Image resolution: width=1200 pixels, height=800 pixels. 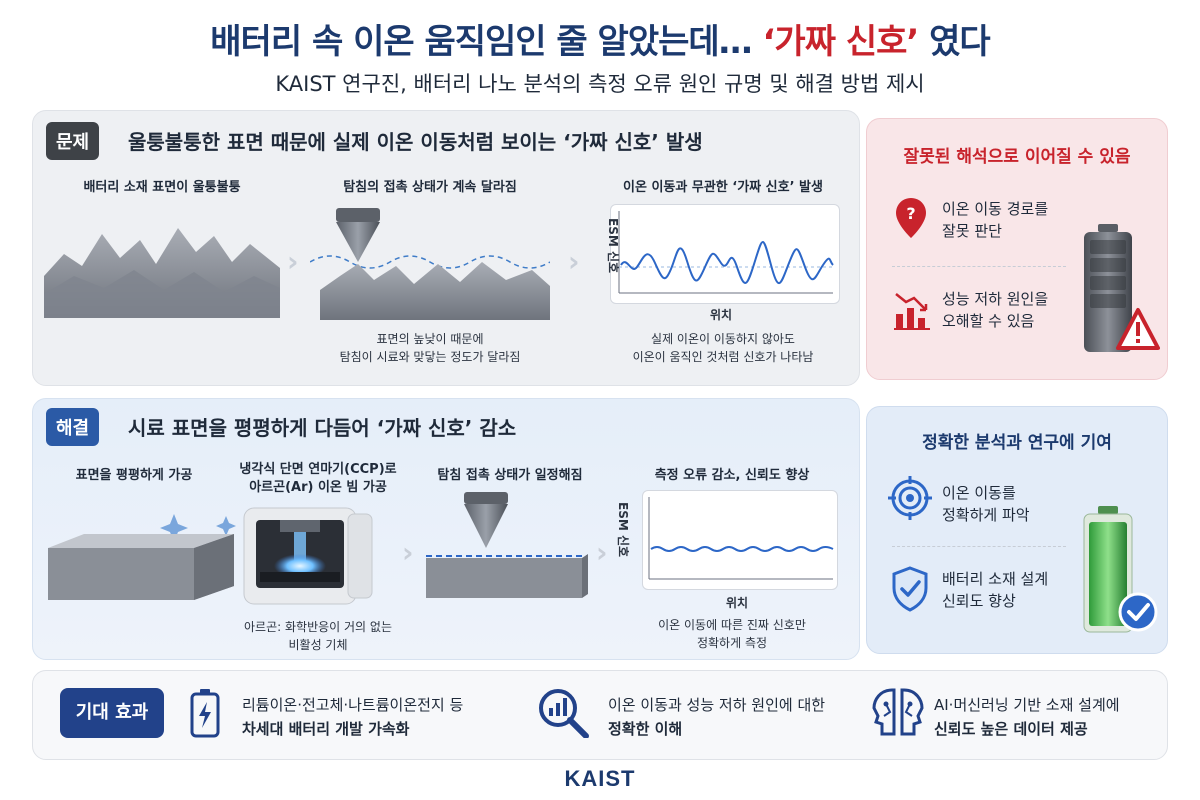 What do you see at coordinates (318, 627) in the screenshot?
I see `solution-step2-note-1: 아르곤: 화학반응이 거의 없는` at bounding box center [318, 627].